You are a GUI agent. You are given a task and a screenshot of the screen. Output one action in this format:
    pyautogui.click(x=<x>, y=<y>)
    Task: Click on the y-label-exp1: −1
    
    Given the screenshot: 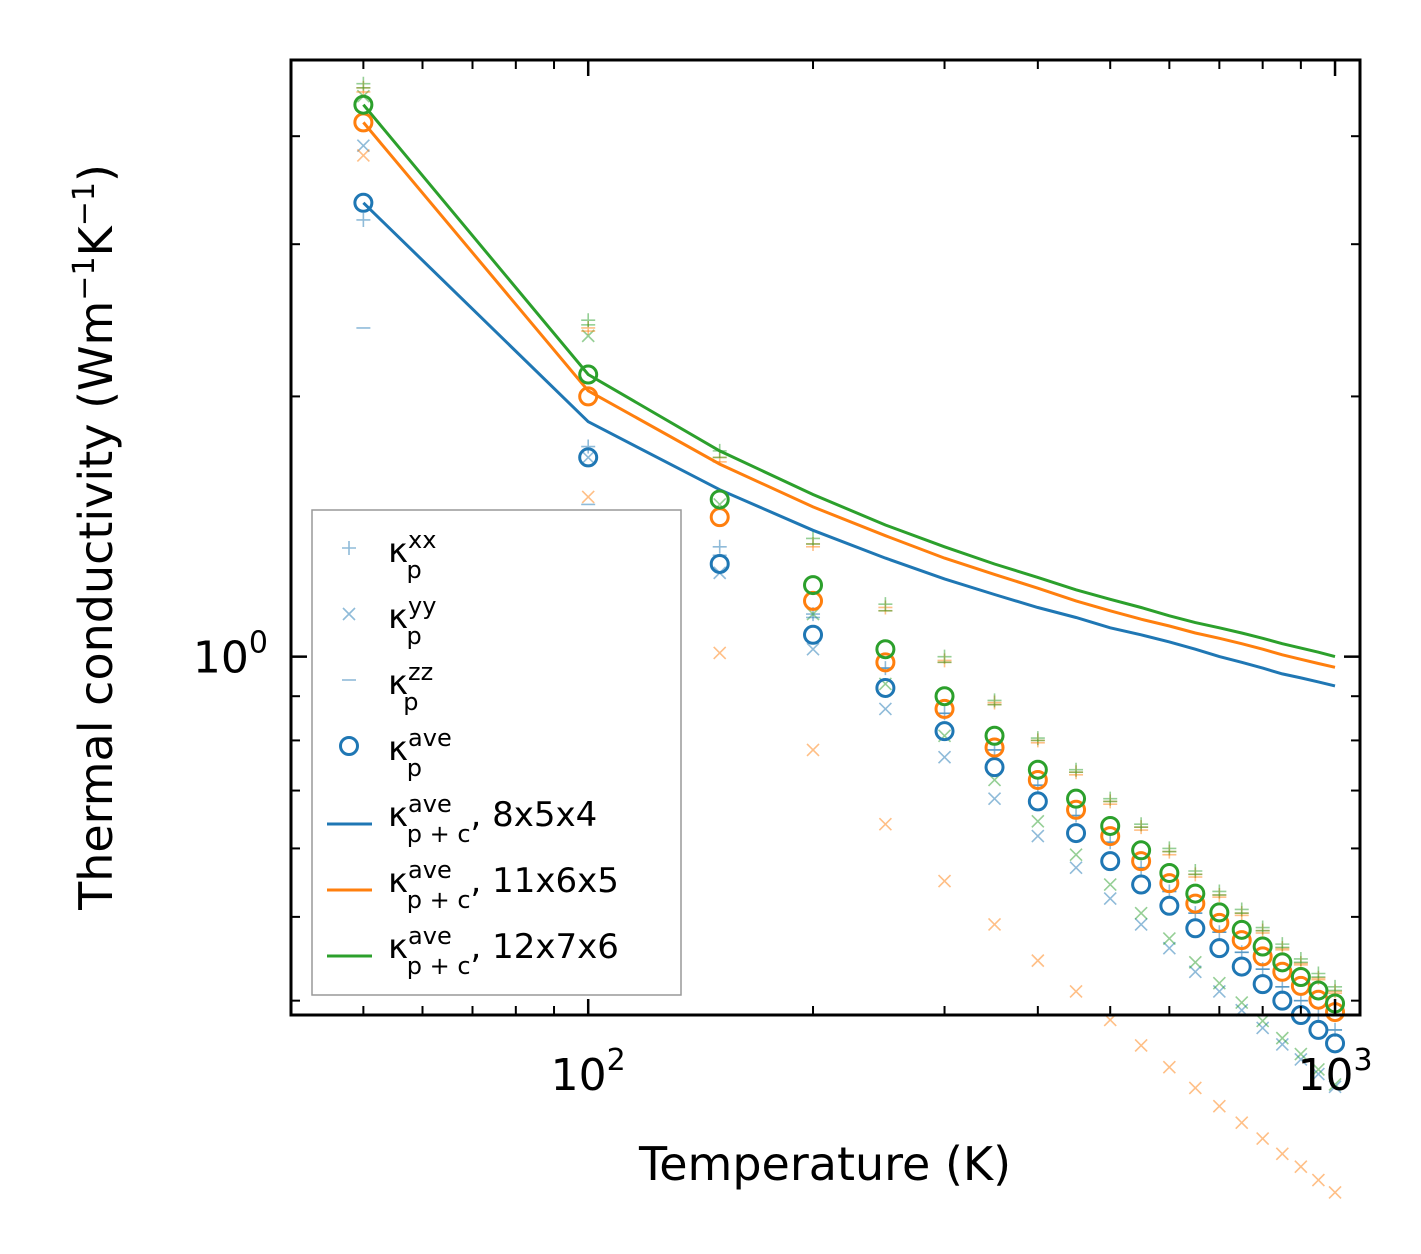 What is the action you would take?
    pyautogui.click(x=84, y=278)
    